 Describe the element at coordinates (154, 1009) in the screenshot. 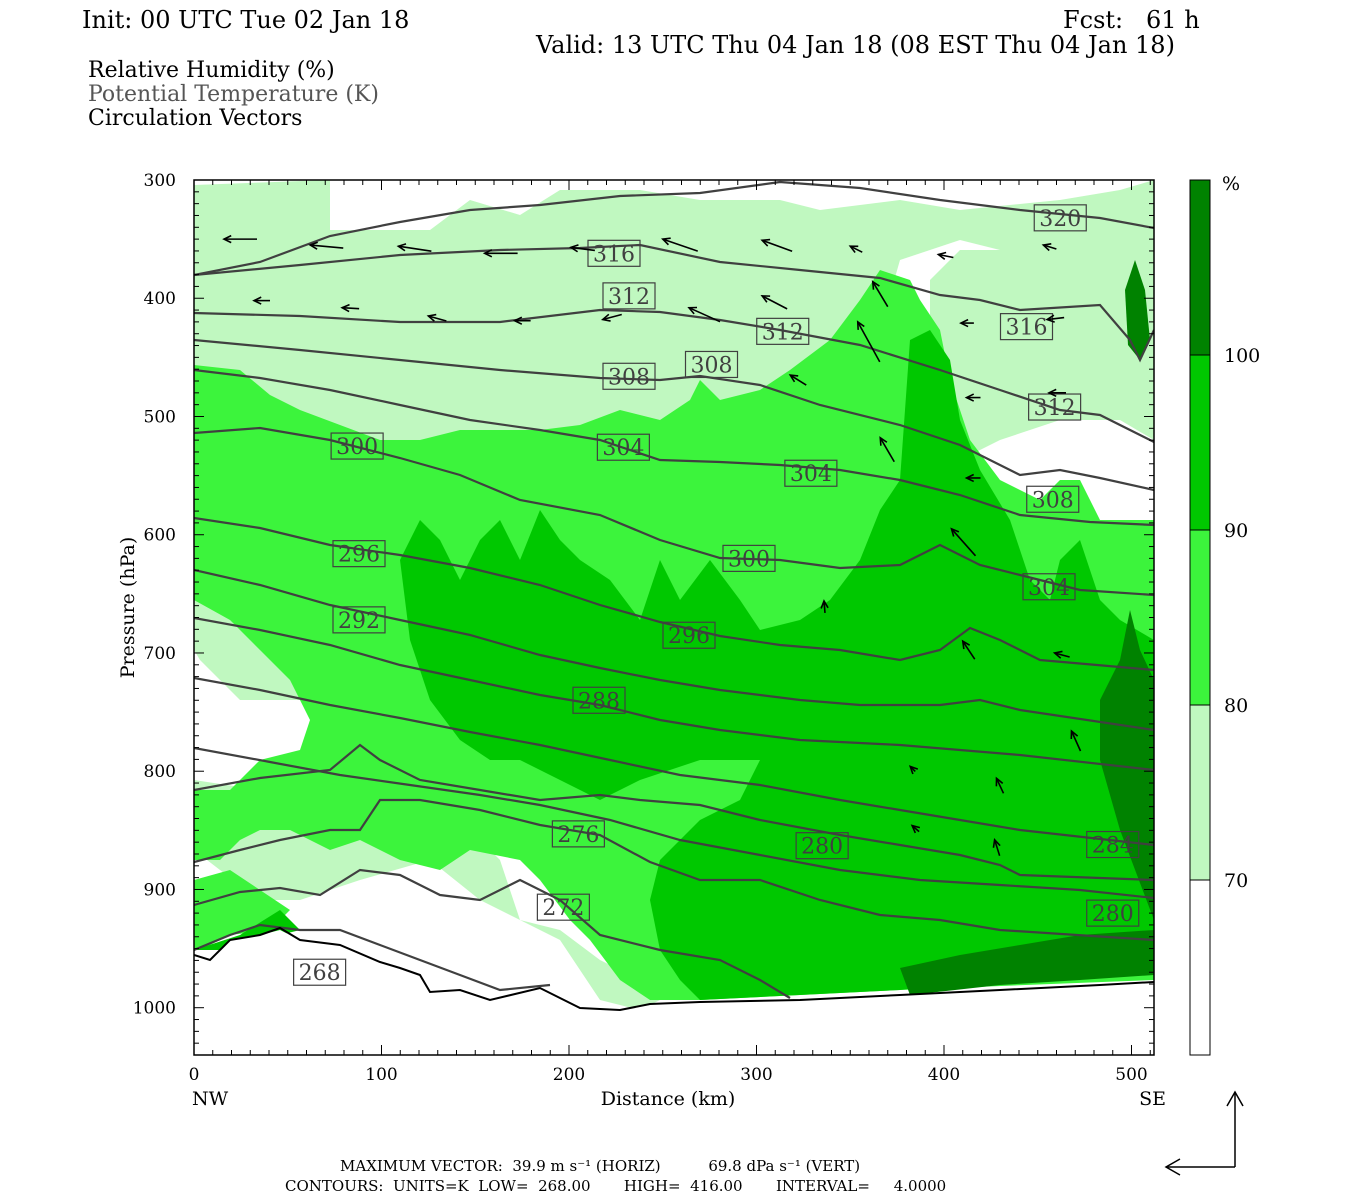

I see `y-tick-label: 1000` at that location.